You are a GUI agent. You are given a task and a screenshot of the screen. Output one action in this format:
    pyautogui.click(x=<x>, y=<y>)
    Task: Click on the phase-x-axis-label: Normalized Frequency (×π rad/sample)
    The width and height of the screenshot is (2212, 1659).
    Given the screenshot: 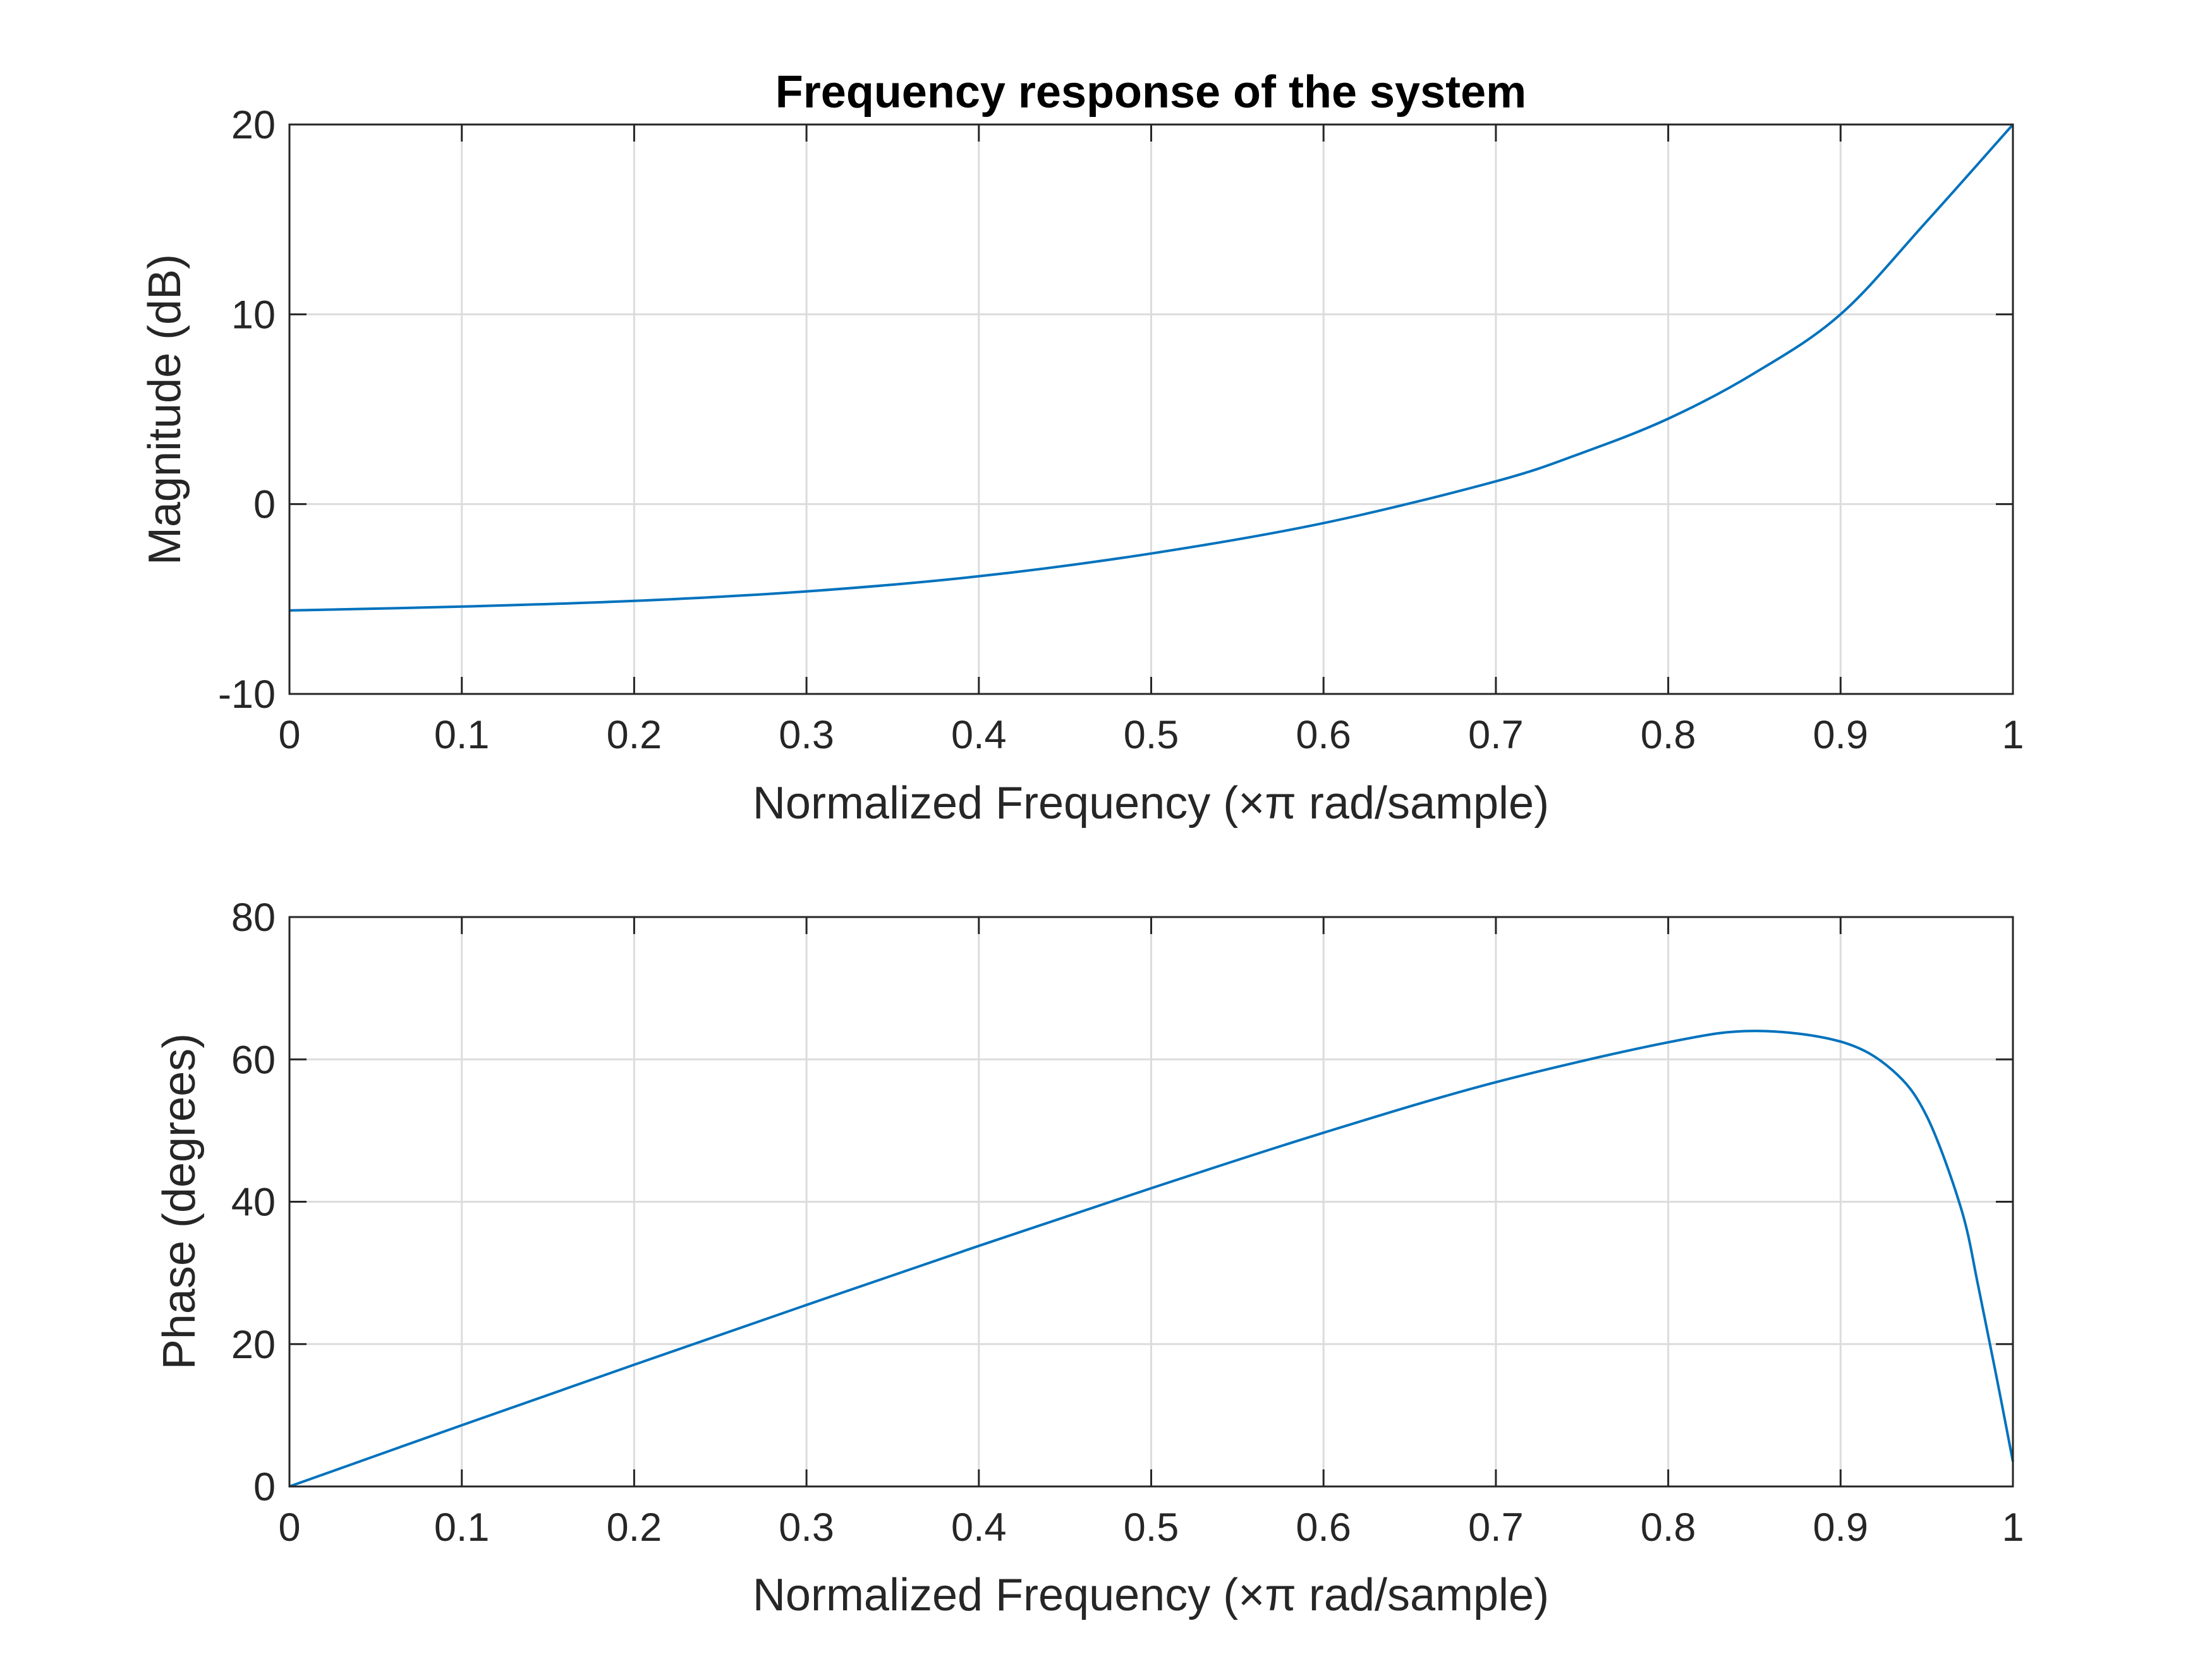 What is the action you would take?
    pyautogui.click(x=1151, y=1595)
    